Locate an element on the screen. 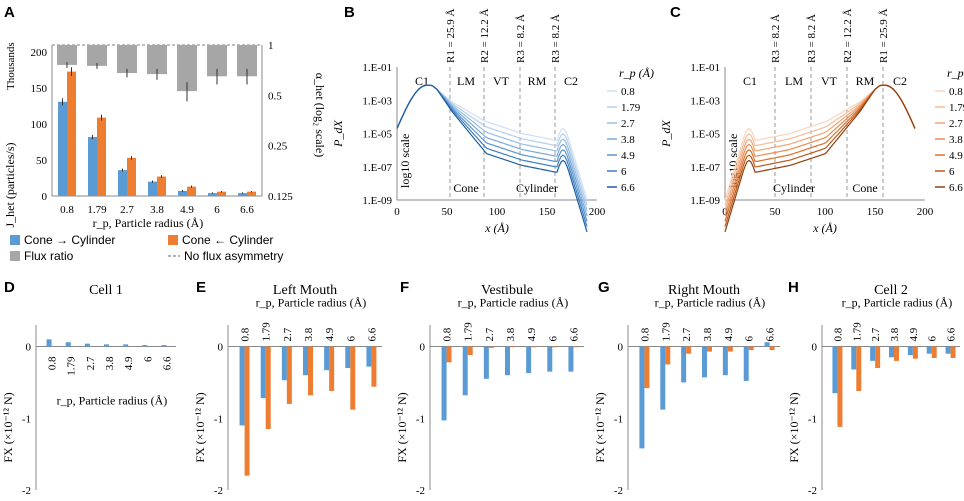  profile-legend-label: 1.79 is located at coordinates (956, 108).